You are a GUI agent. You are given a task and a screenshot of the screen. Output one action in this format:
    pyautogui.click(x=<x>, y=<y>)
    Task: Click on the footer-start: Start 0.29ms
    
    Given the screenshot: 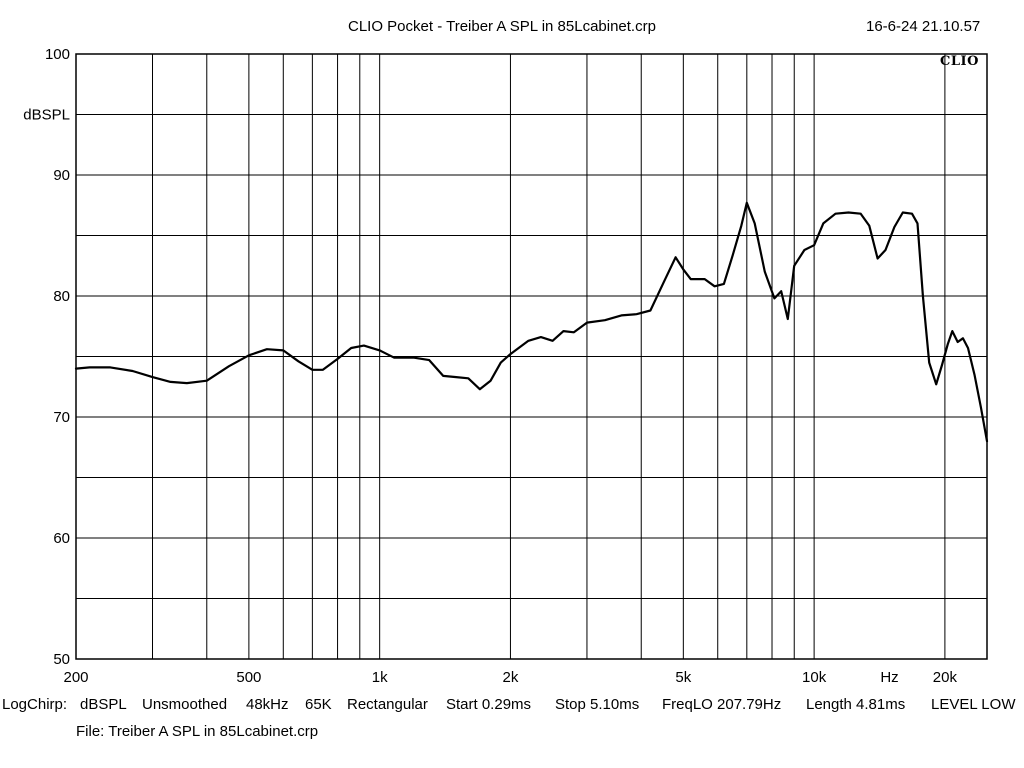 What is the action you would take?
    pyautogui.click(x=489, y=704)
    